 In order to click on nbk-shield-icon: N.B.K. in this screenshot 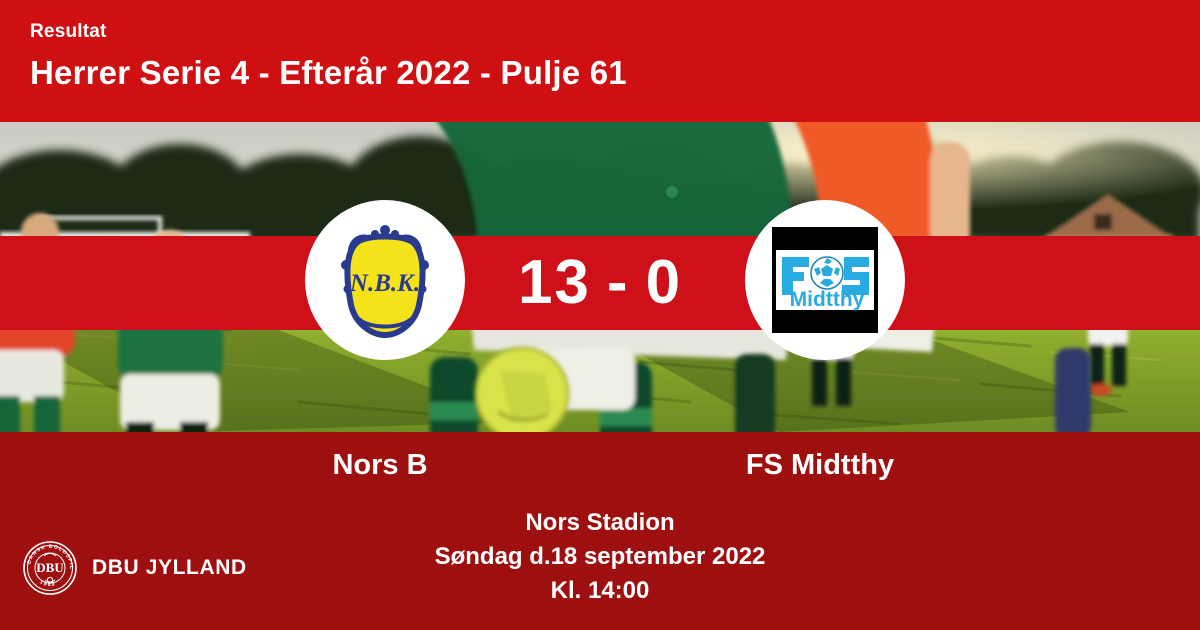, I will do `click(385, 282)`.